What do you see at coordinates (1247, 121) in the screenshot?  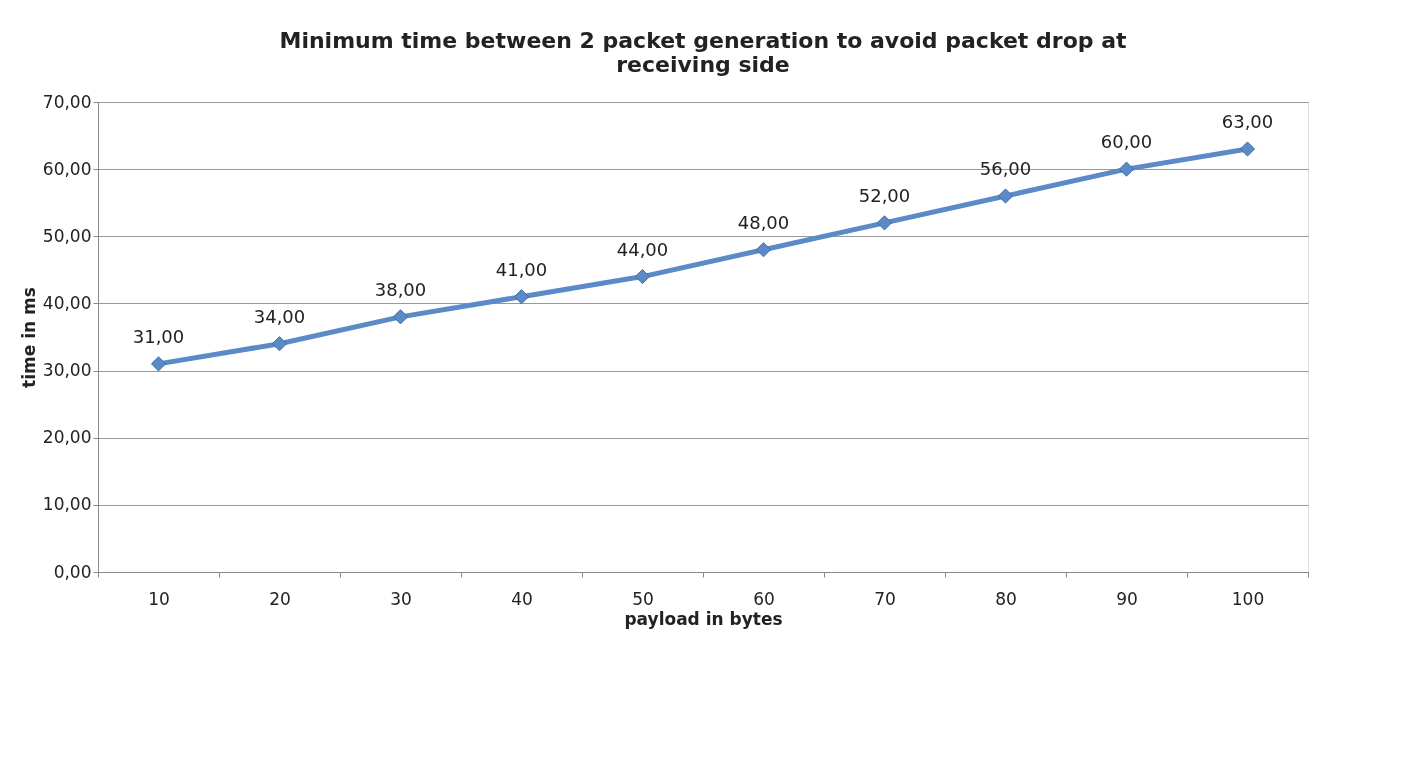 I see `data-label: 63,00` at bounding box center [1247, 121].